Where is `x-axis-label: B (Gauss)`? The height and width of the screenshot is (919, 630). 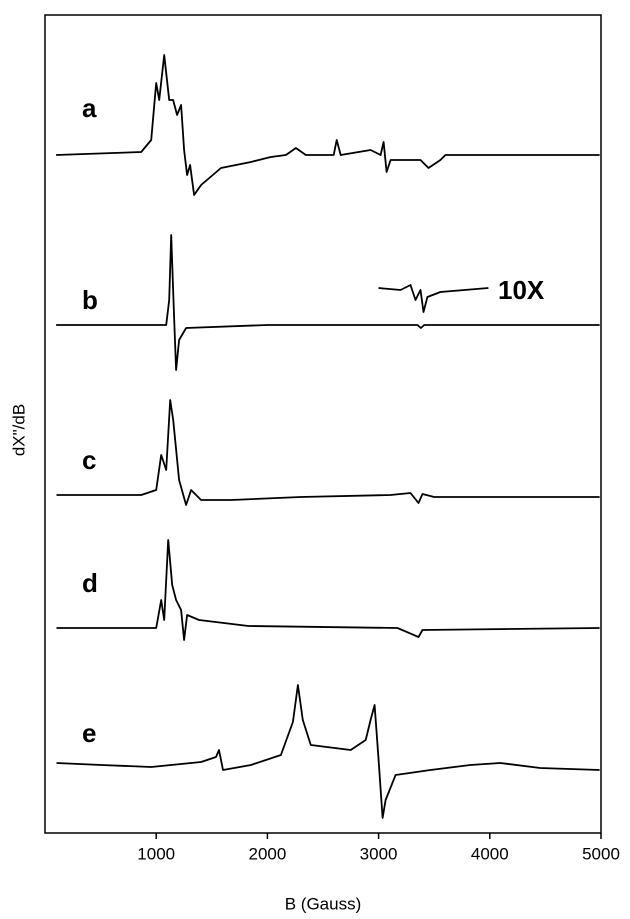
x-axis-label: B (Gauss) is located at coordinates (323, 903).